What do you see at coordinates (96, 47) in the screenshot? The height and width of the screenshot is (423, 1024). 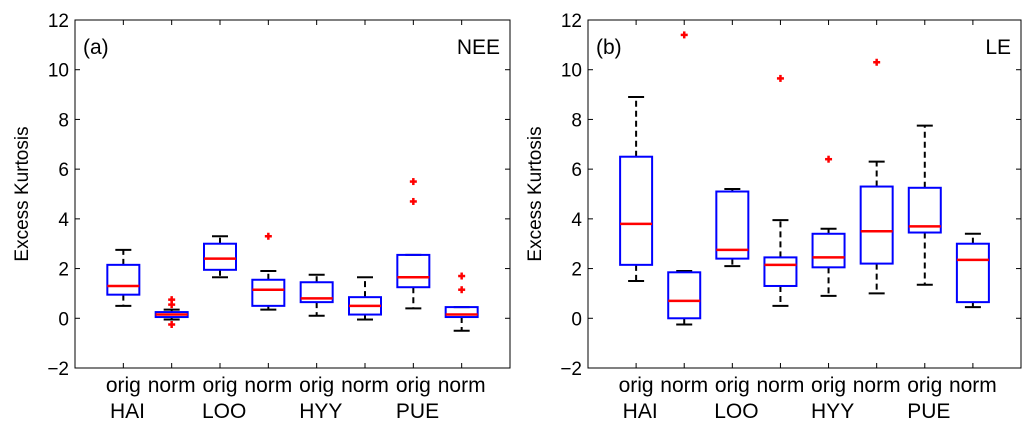 I see `panel-label: (a)` at bounding box center [96, 47].